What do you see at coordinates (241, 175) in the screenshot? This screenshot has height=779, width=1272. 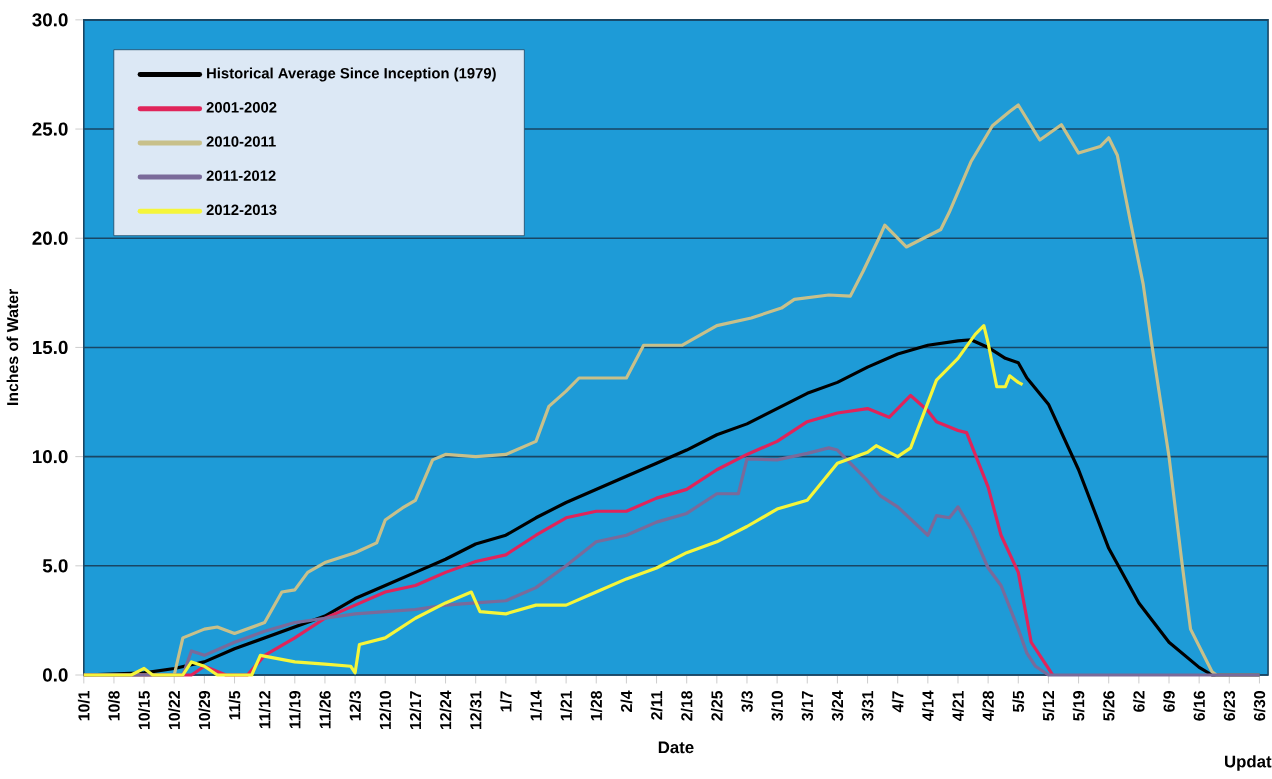 I see `legend-label: 2011-2012` at bounding box center [241, 175].